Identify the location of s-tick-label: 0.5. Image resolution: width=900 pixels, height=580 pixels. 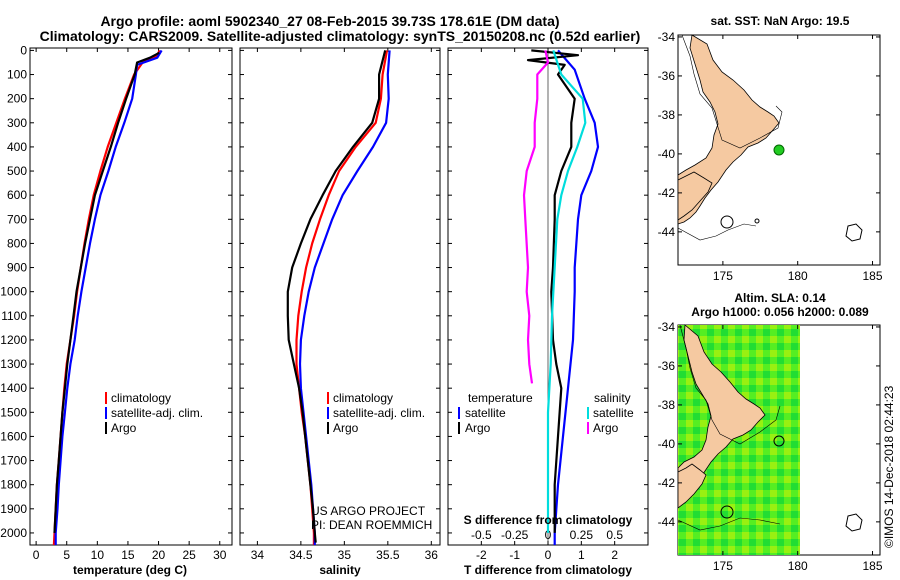
(614, 535).